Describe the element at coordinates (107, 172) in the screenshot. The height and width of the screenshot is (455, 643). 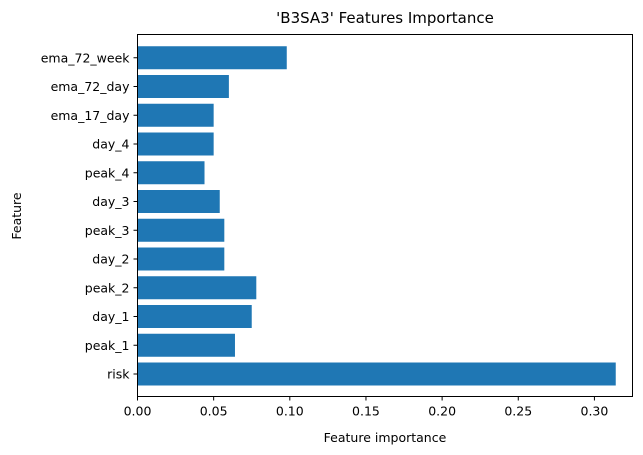
I see `y-tick-label-peak-4: peak_4` at that location.